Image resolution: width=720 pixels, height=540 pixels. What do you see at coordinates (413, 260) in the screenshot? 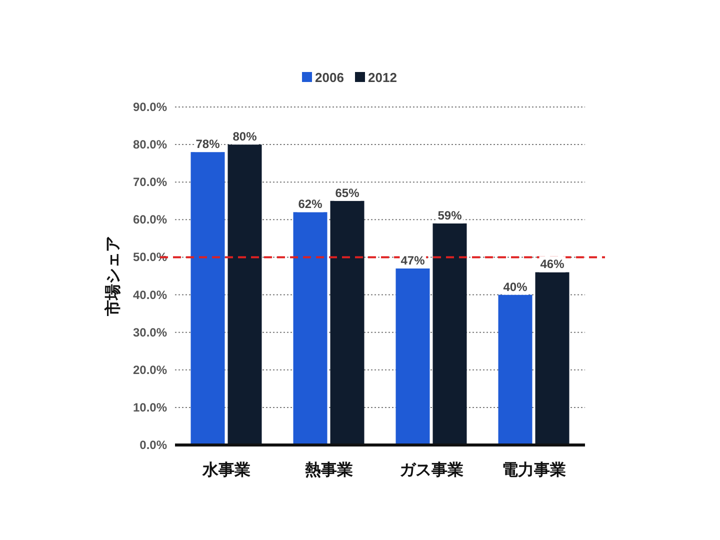
I see `data-label: 47%` at bounding box center [413, 260].